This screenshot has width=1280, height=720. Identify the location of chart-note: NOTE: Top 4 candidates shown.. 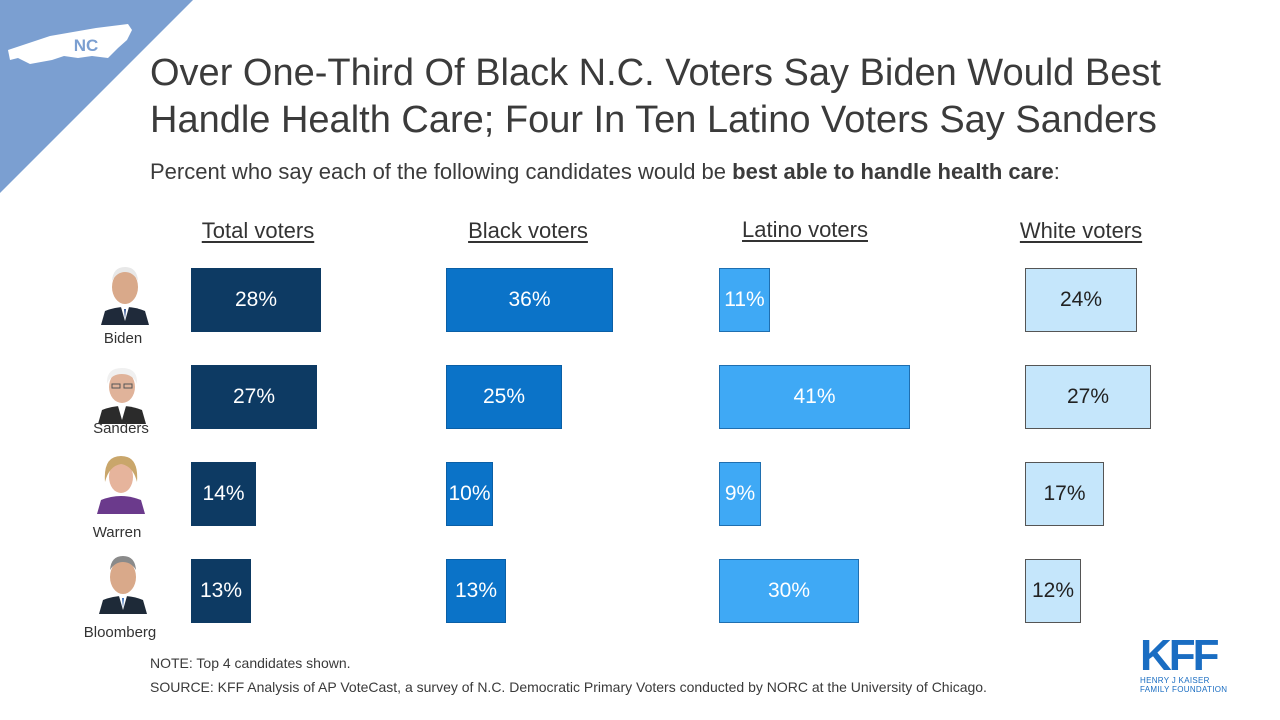
(250, 663).